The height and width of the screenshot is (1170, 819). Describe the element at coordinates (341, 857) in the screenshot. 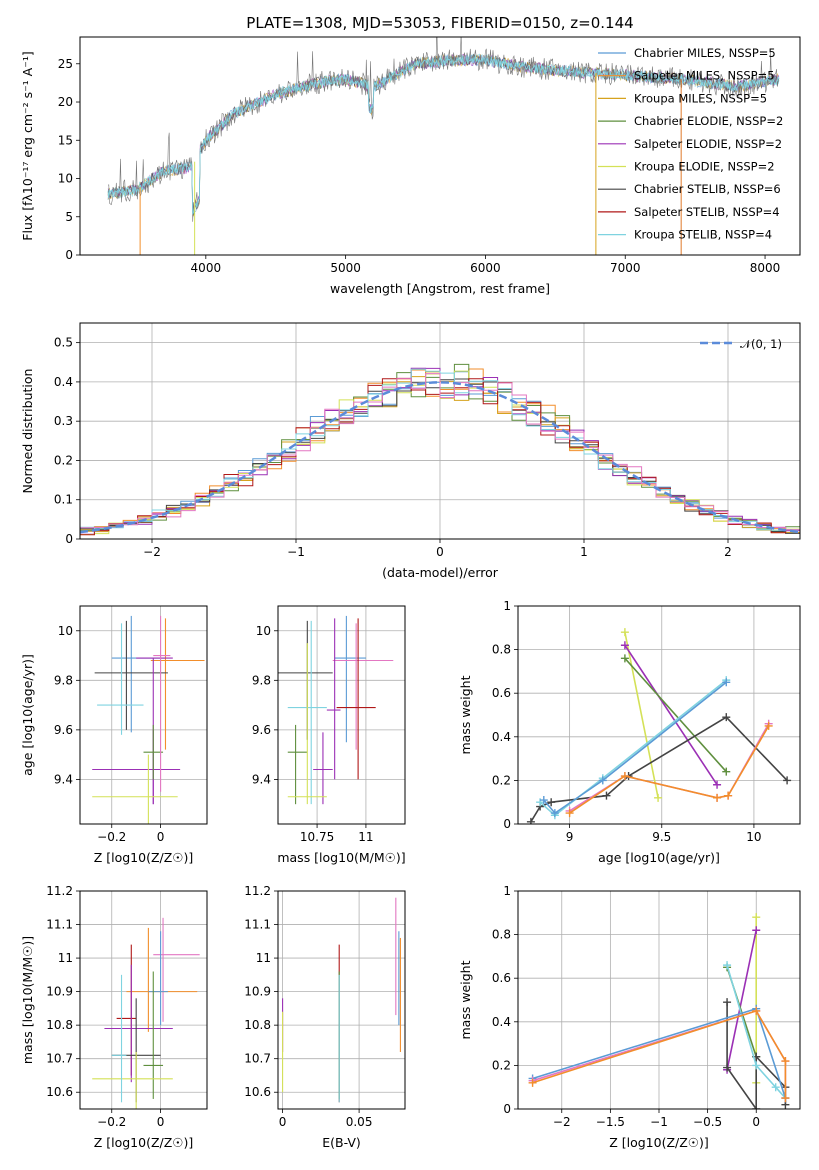

I see `x-axis-label: mass [log10(M/M☉)]` at that location.